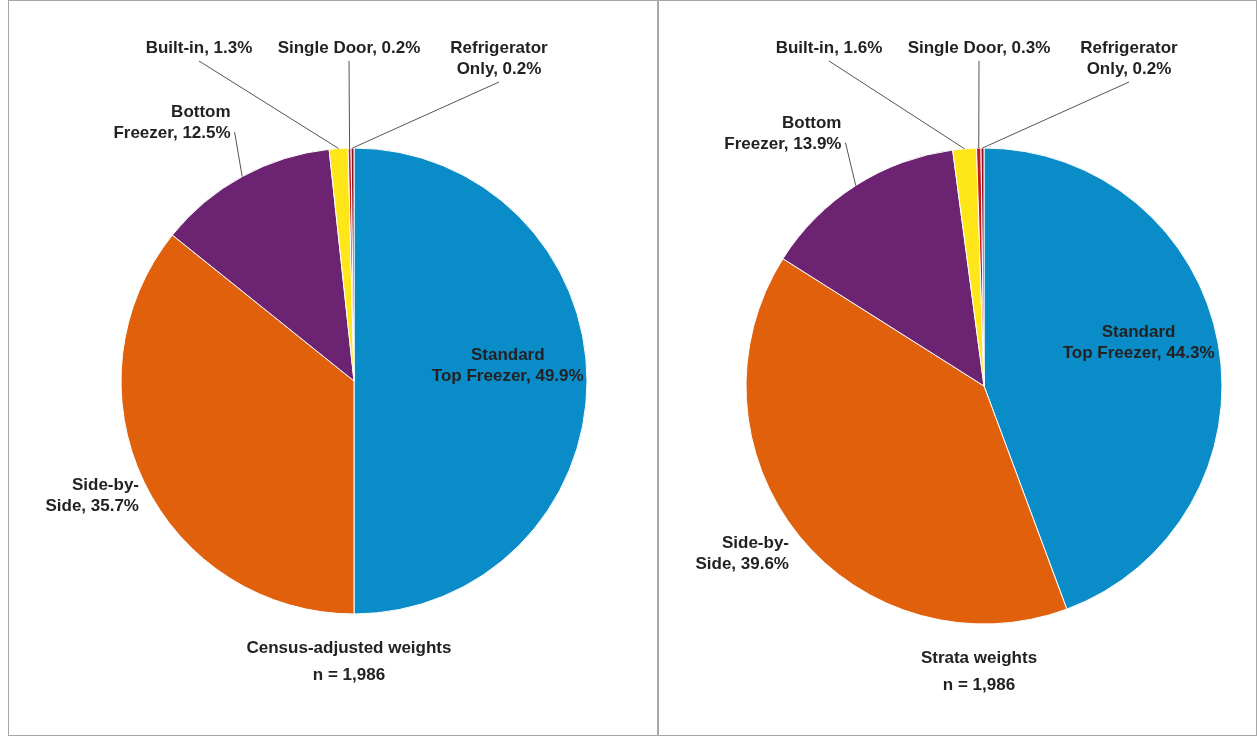 Image resolution: width=1257 pixels, height=744 pixels. What do you see at coordinates (1138, 342) in the screenshot?
I see `slice-label: Standard Top Freezer, 44.3%` at bounding box center [1138, 342].